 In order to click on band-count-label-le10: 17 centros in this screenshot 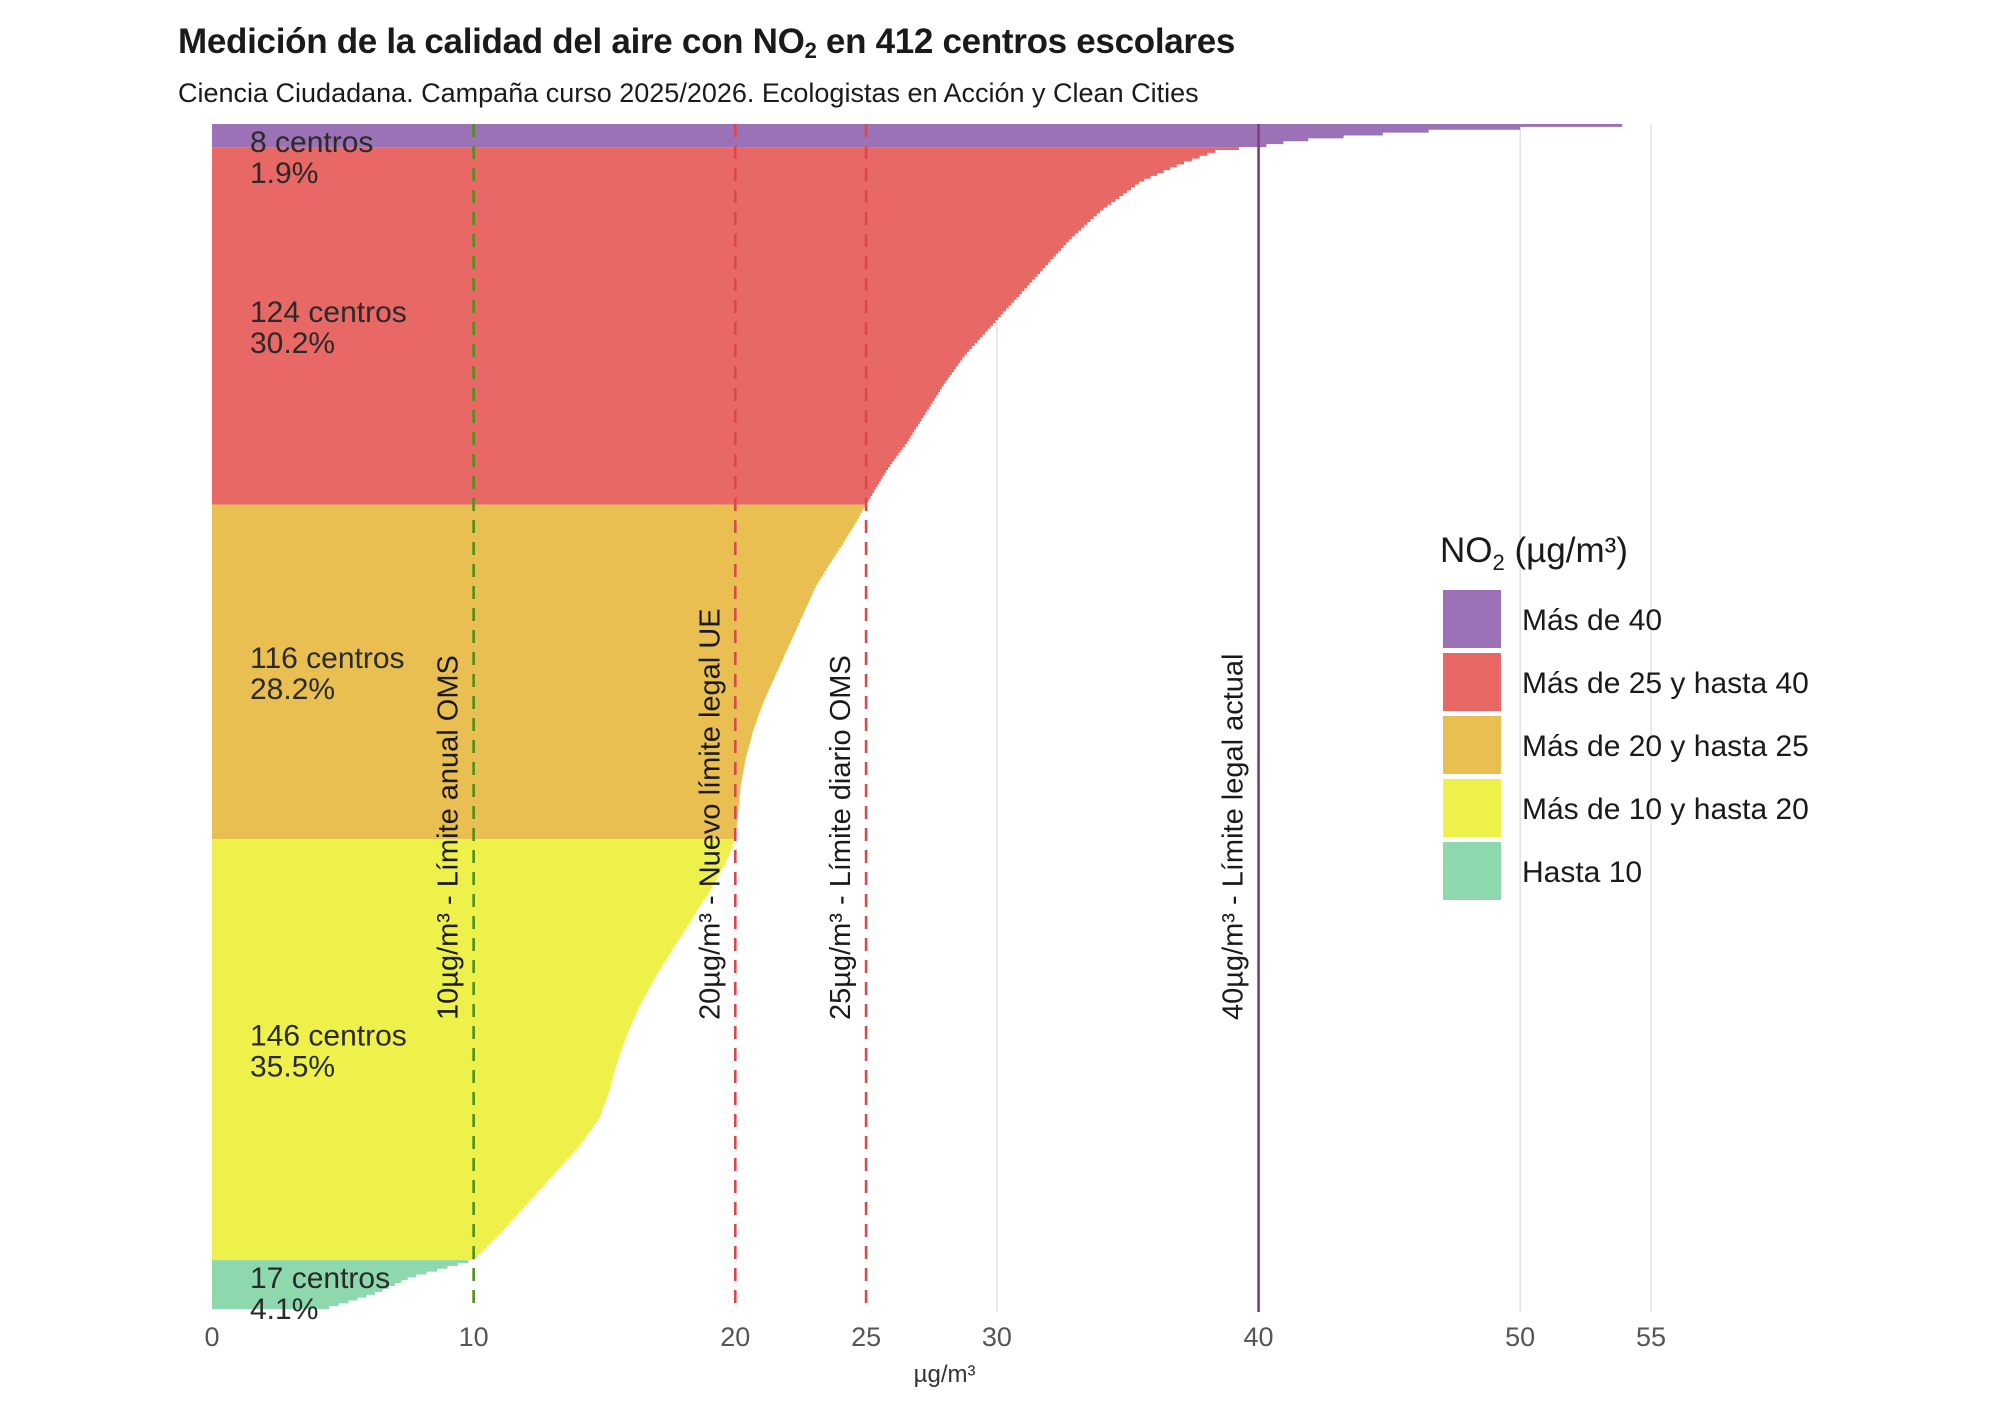, I will do `click(320, 1278)`.